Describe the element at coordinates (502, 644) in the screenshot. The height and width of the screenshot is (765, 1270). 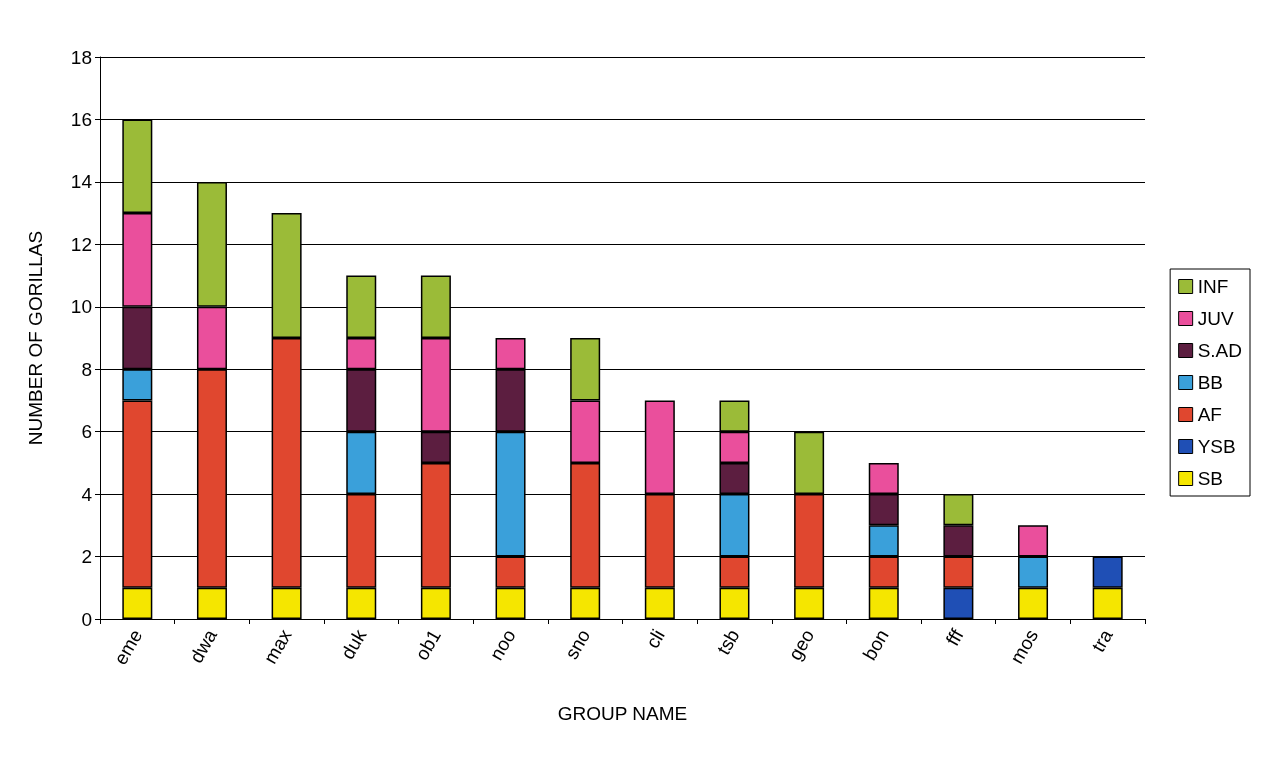
I see `x-tick-label: noo` at that location.